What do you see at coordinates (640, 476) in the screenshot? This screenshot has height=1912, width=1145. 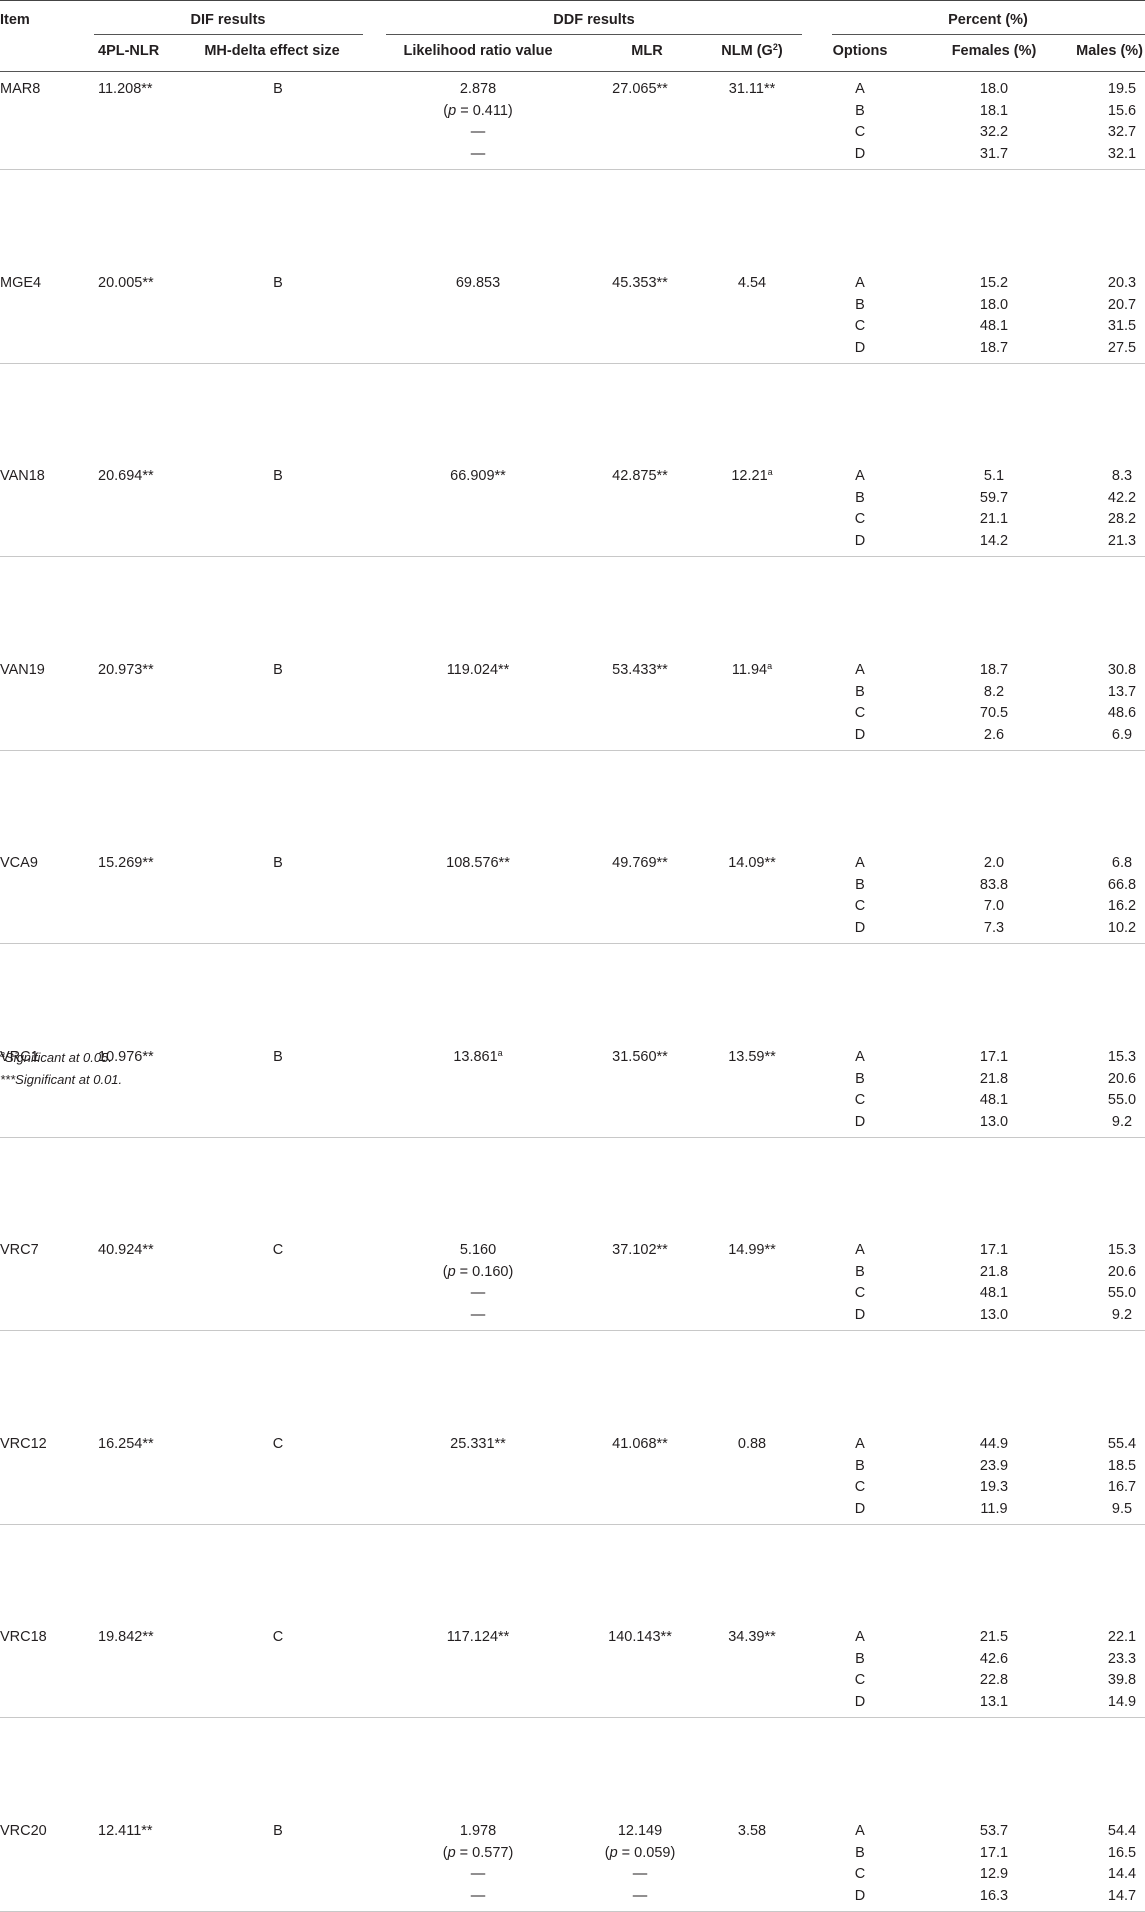 I see `mlr-value: 42.875**` at bounding box center [640, 476].